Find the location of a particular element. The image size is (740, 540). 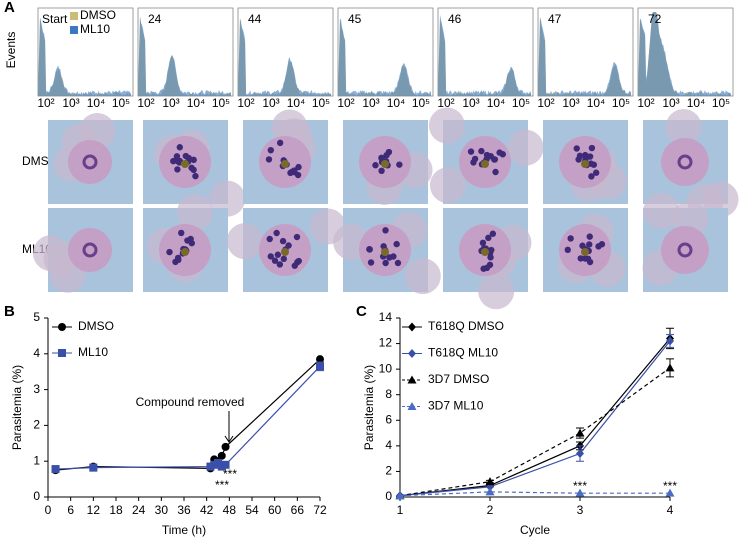

legend-label: T618Q ML10 is located at coordinates (463, 353).